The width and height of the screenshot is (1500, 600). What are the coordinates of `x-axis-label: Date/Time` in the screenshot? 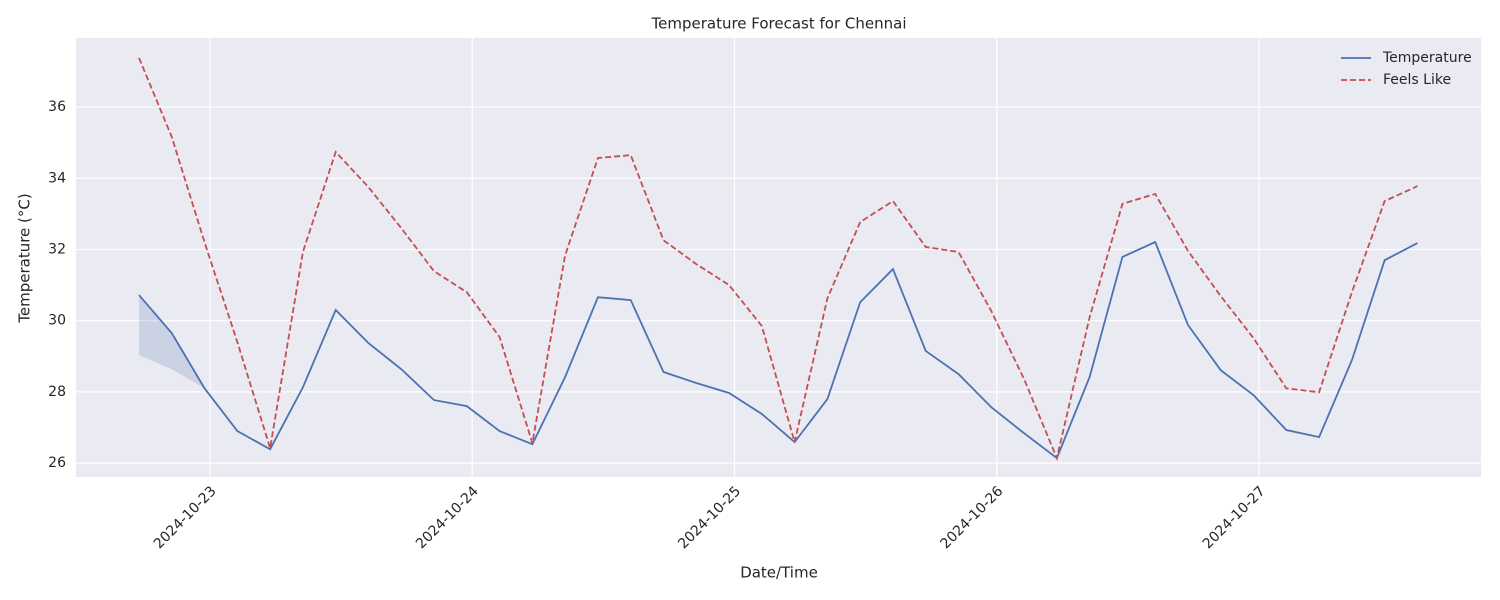 It's located at (779, 573).